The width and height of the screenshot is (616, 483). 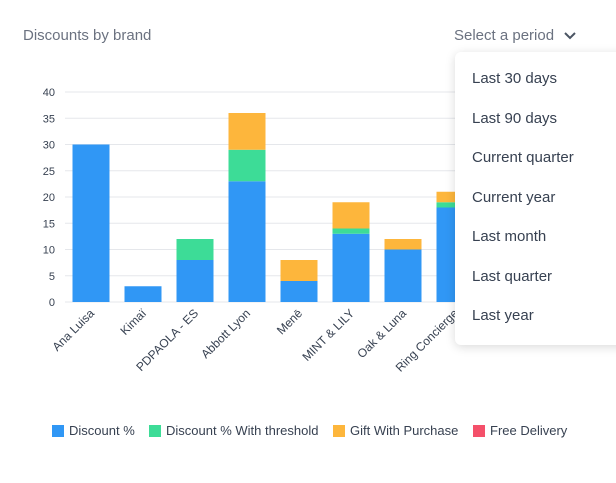 What do you see at coordinates (515, 78) in the screenshot?
I see `menu-item: Last 30 days` at bounding box center [515, 78].